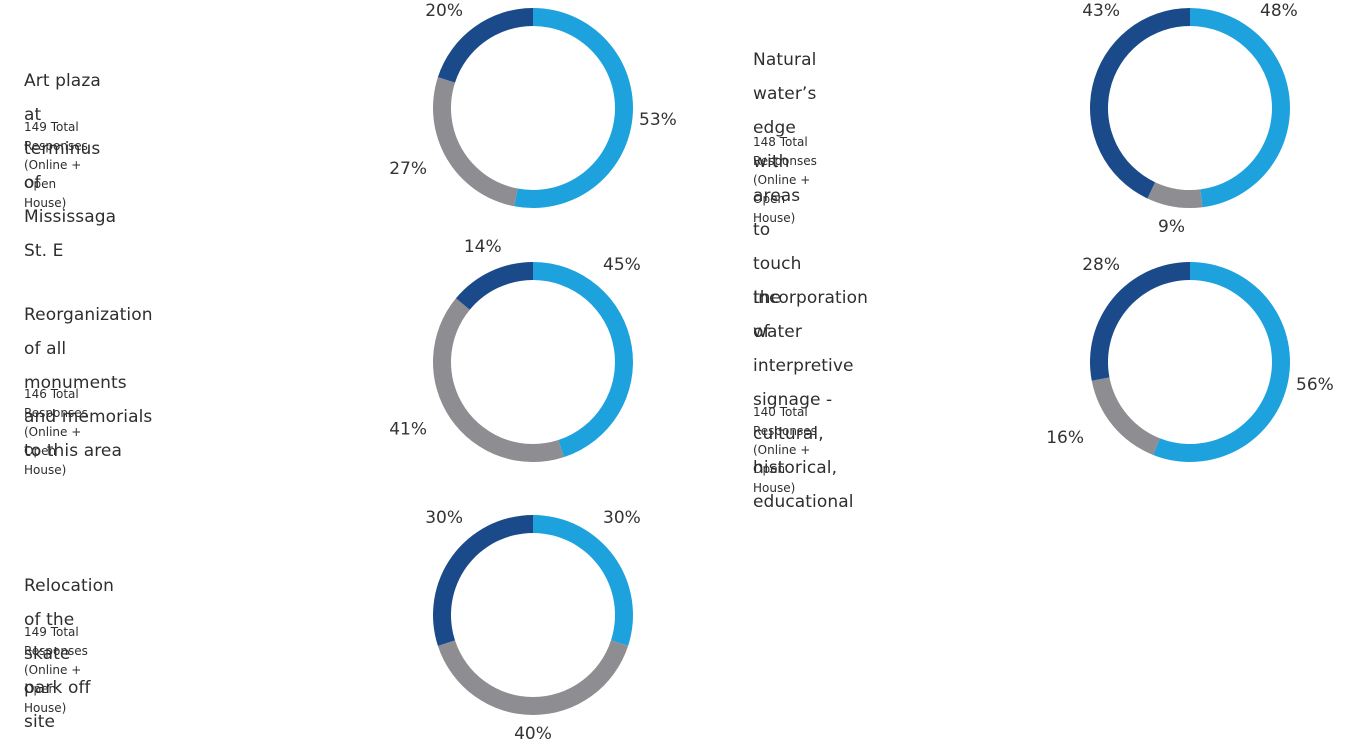 The width and height of the screenshot is (1356, 747). I want to click on donut-chart: 56% 16% 28%, so click(1190, 358).